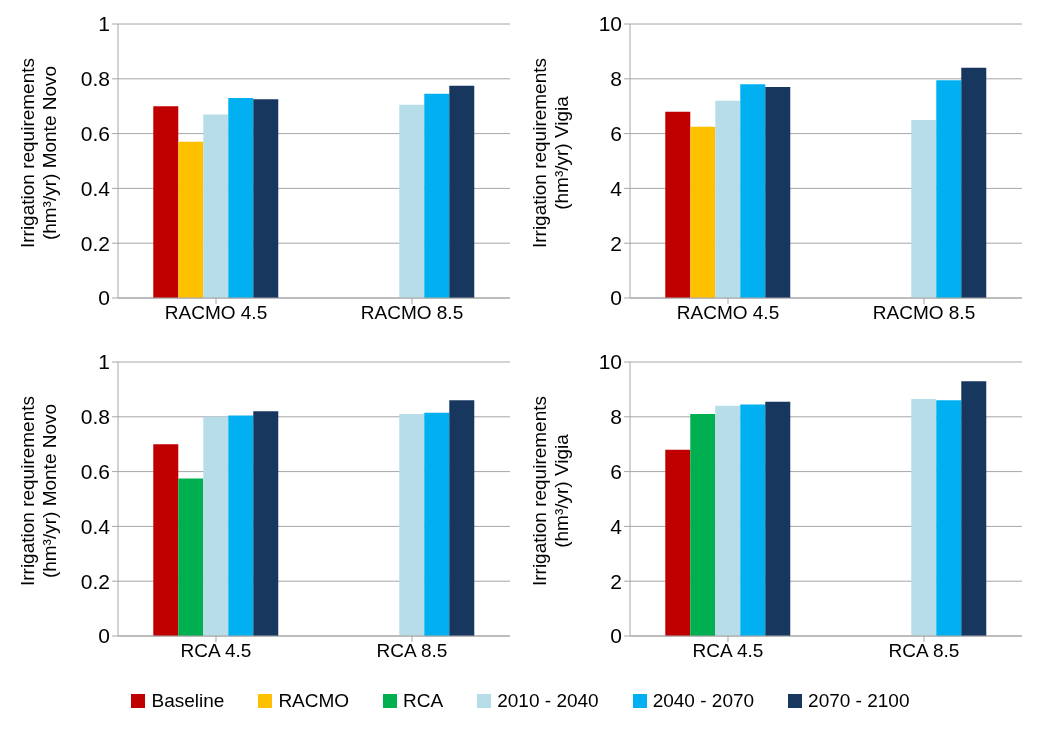 The width and height of the screenshot is (1041, 735). What do you see at coordinates (703, 701) in the screenshot?
I see `legend-label: 2040 - 2070` at bounding box center [703, 701].